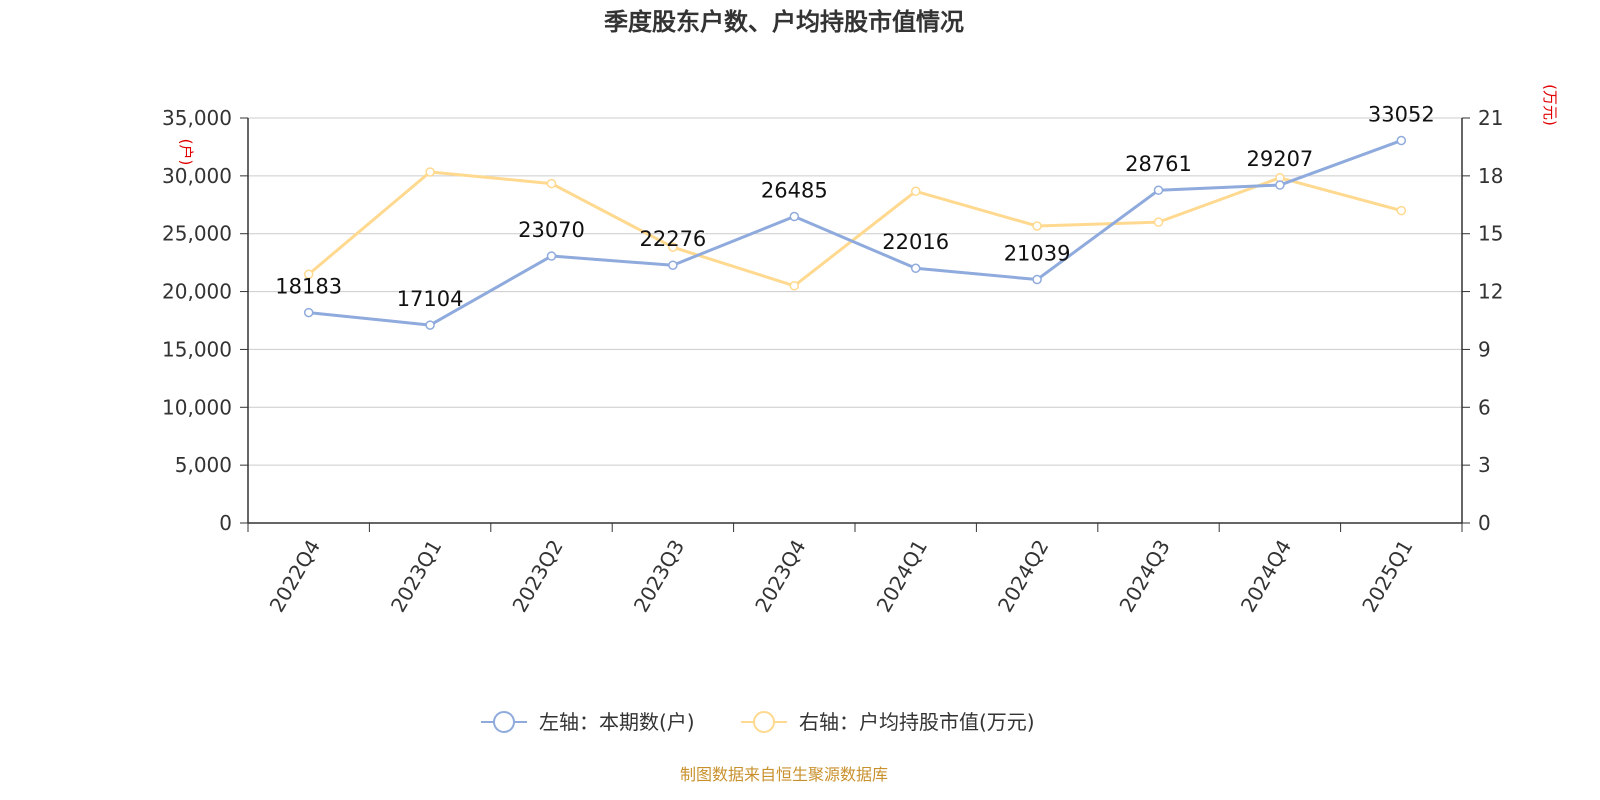 The image size is (1600, 800). Describe the element at coordinates (784, 774) in the screenshot. I see `data-source-note: 制图数据来自恒生聚源数据库` at that location.